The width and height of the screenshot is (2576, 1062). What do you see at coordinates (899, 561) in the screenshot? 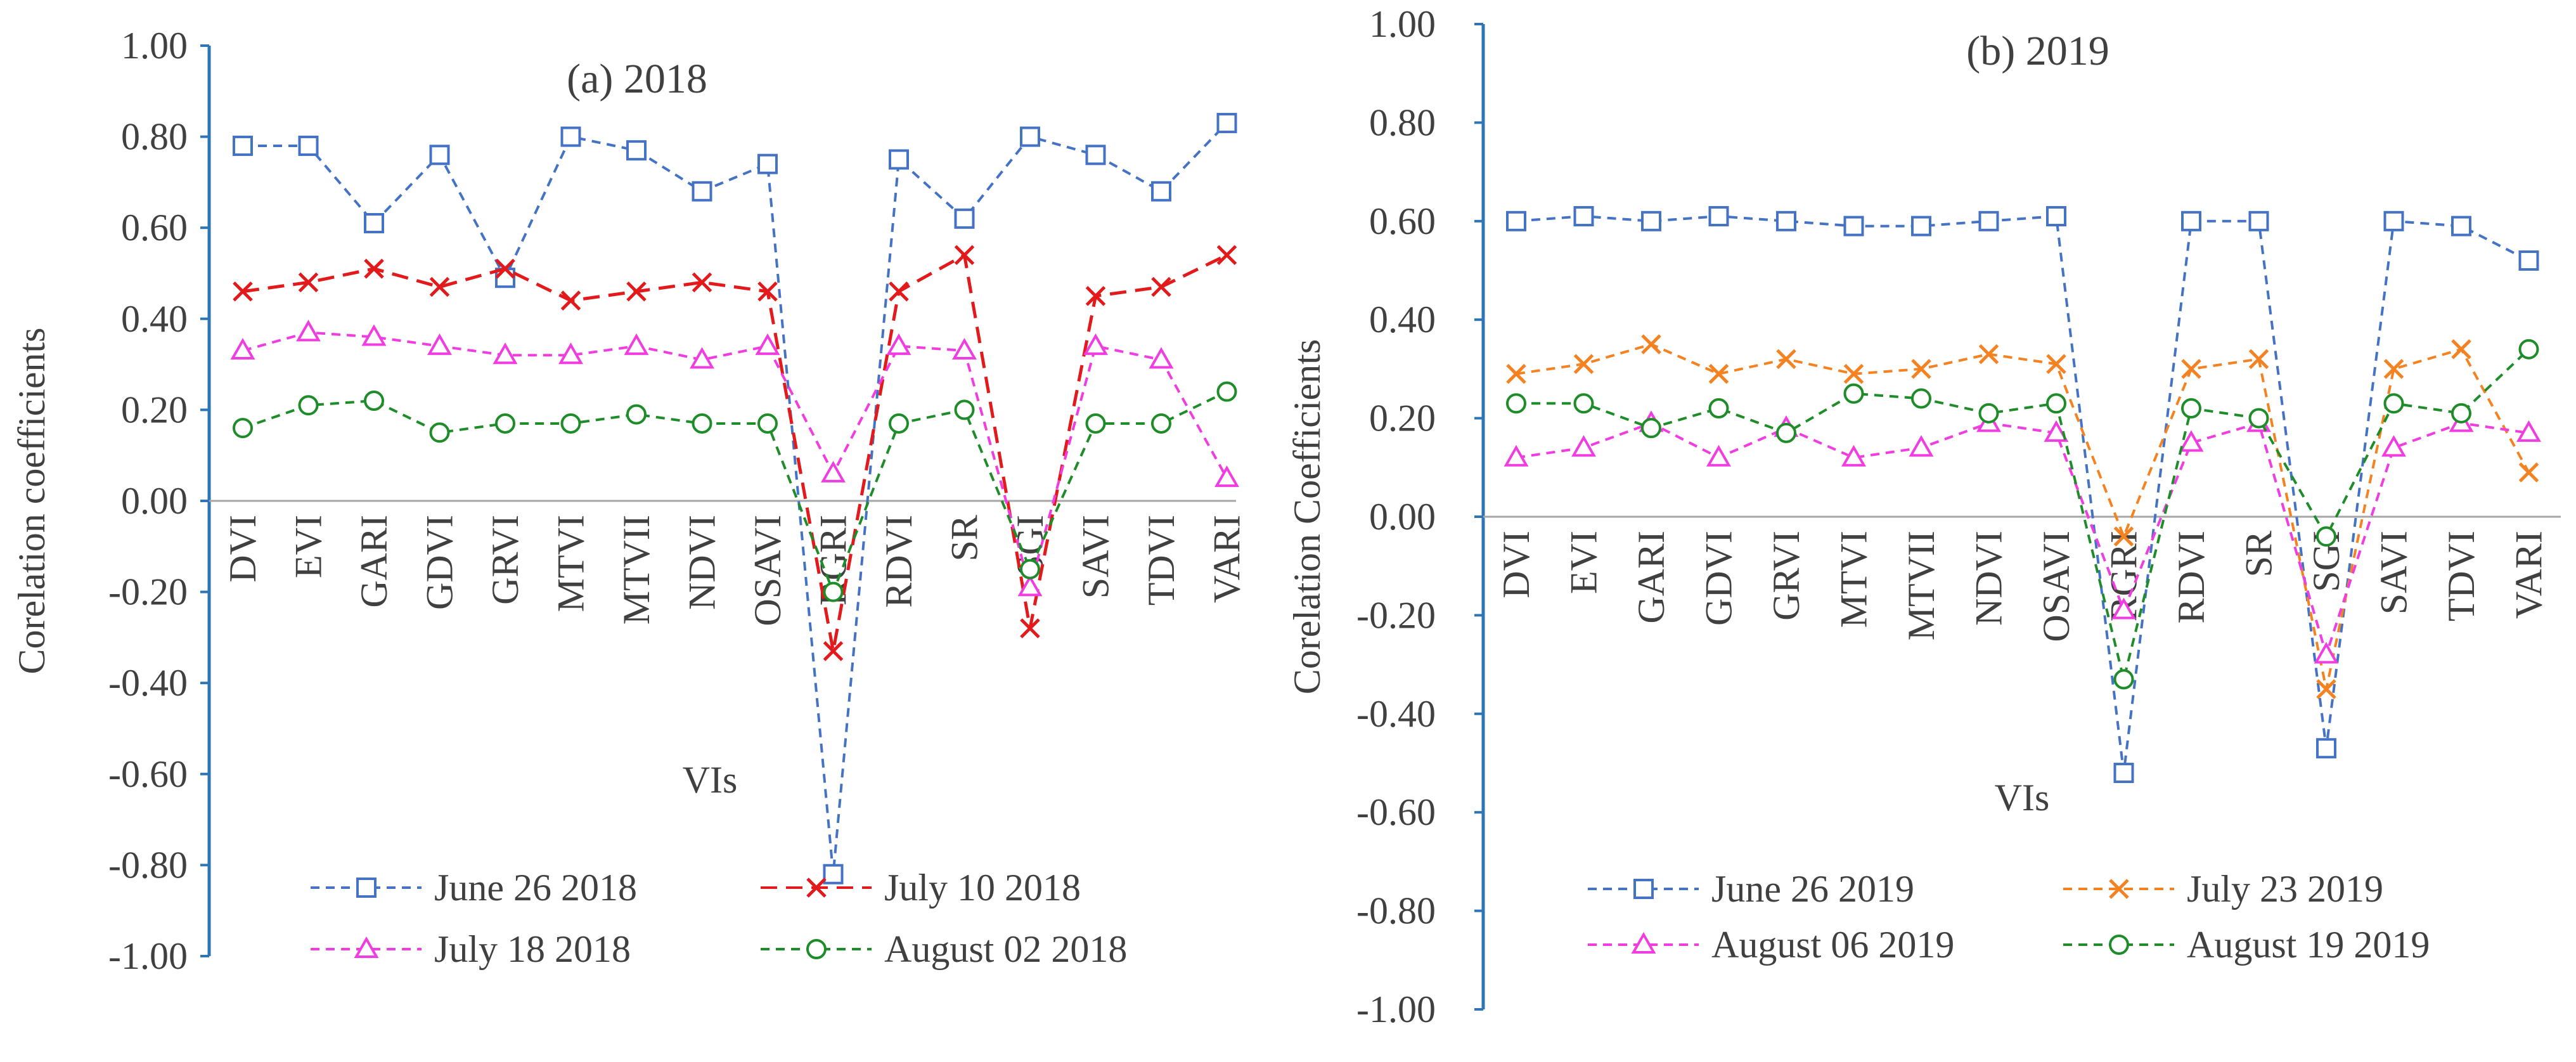
I see `x-tick-label: RDVI` at bounding box center [899, 561].